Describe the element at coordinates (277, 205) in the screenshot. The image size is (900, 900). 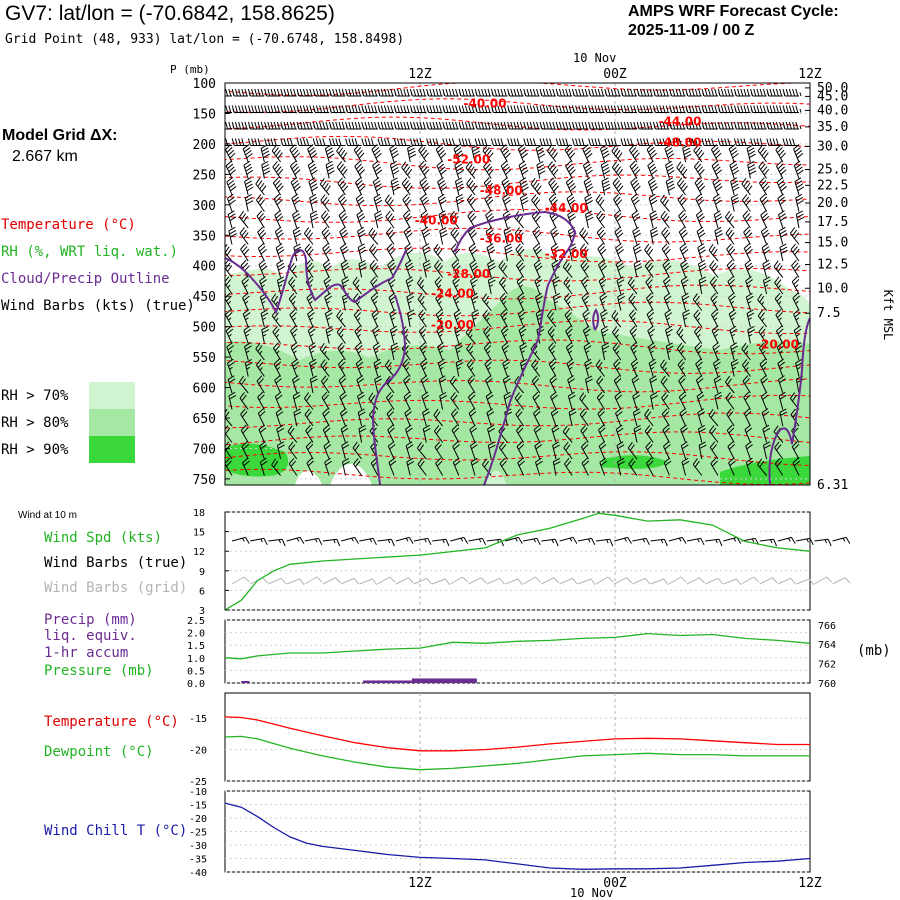
I see `xs-wind-barb-7-3-shaft` at that location.